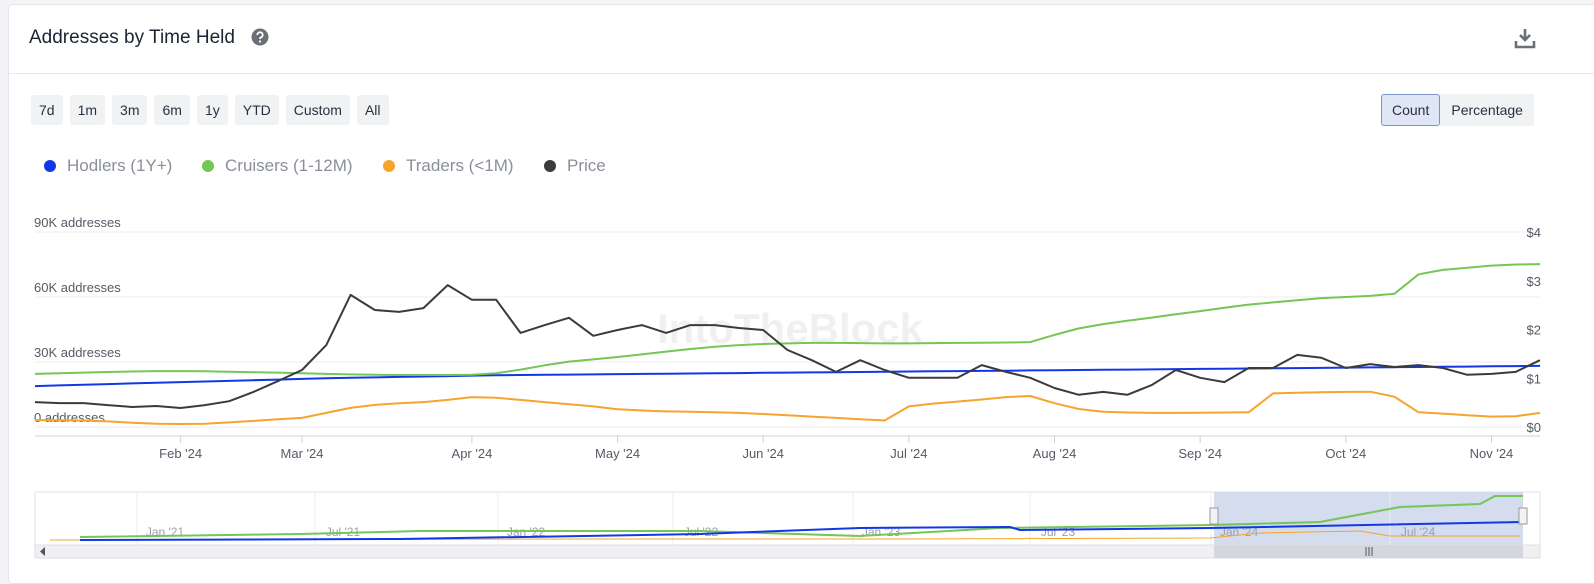 The width and height of the screenshot is (1594, 584). Describe the element at coordinates (1369, 551) in the screenshot. I see `scrollbar-grip` at that location.